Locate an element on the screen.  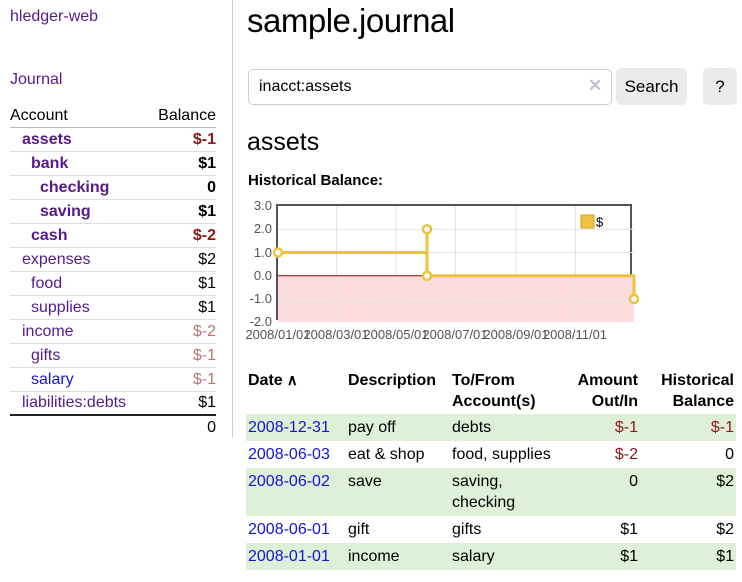
account-row-saving: saving $1 is located at coordinates (113, 212).